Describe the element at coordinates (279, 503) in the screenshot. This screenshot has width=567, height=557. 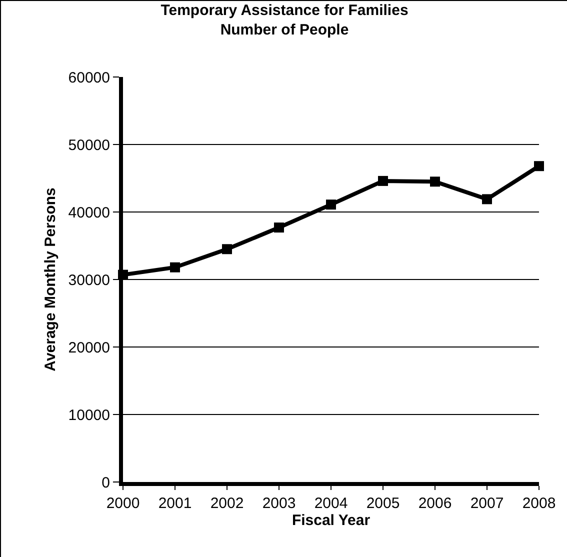
I see `x-tick-label: 2003` at that location.